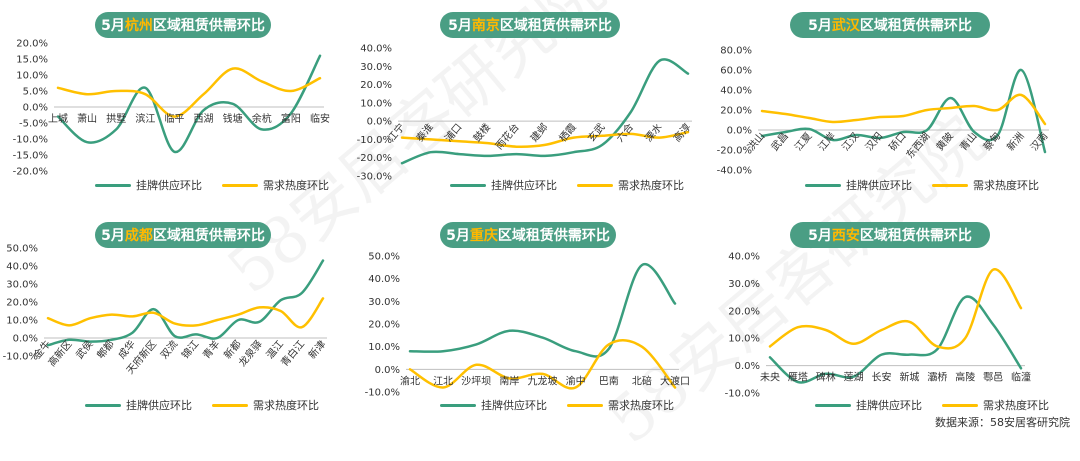 The image size is (1080, 461). What do you see at coordinates (851, 141) in the screenshot?
I see `x-tick-label: 江汉` at bounding box center [851, 141].